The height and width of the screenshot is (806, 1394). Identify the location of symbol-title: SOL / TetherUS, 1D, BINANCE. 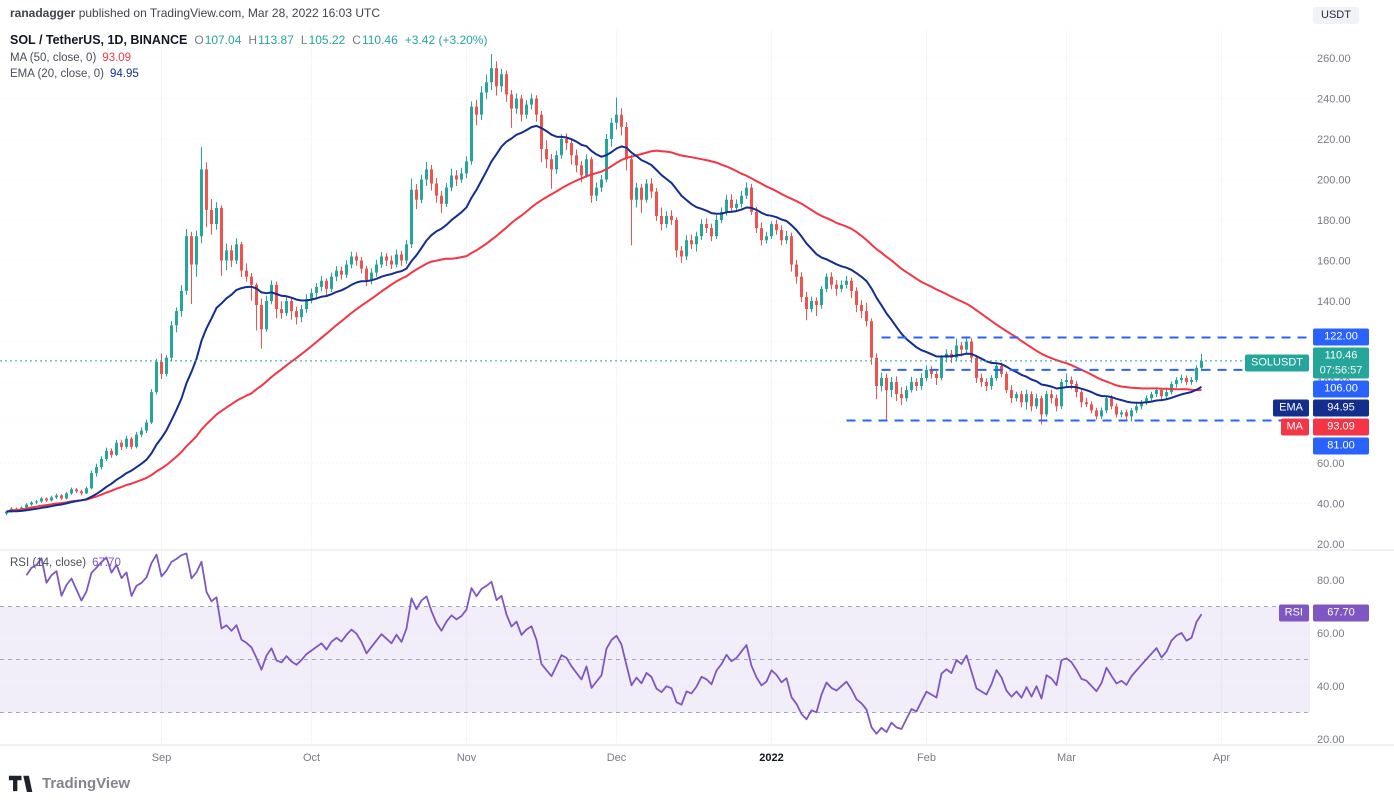
(99, 40).